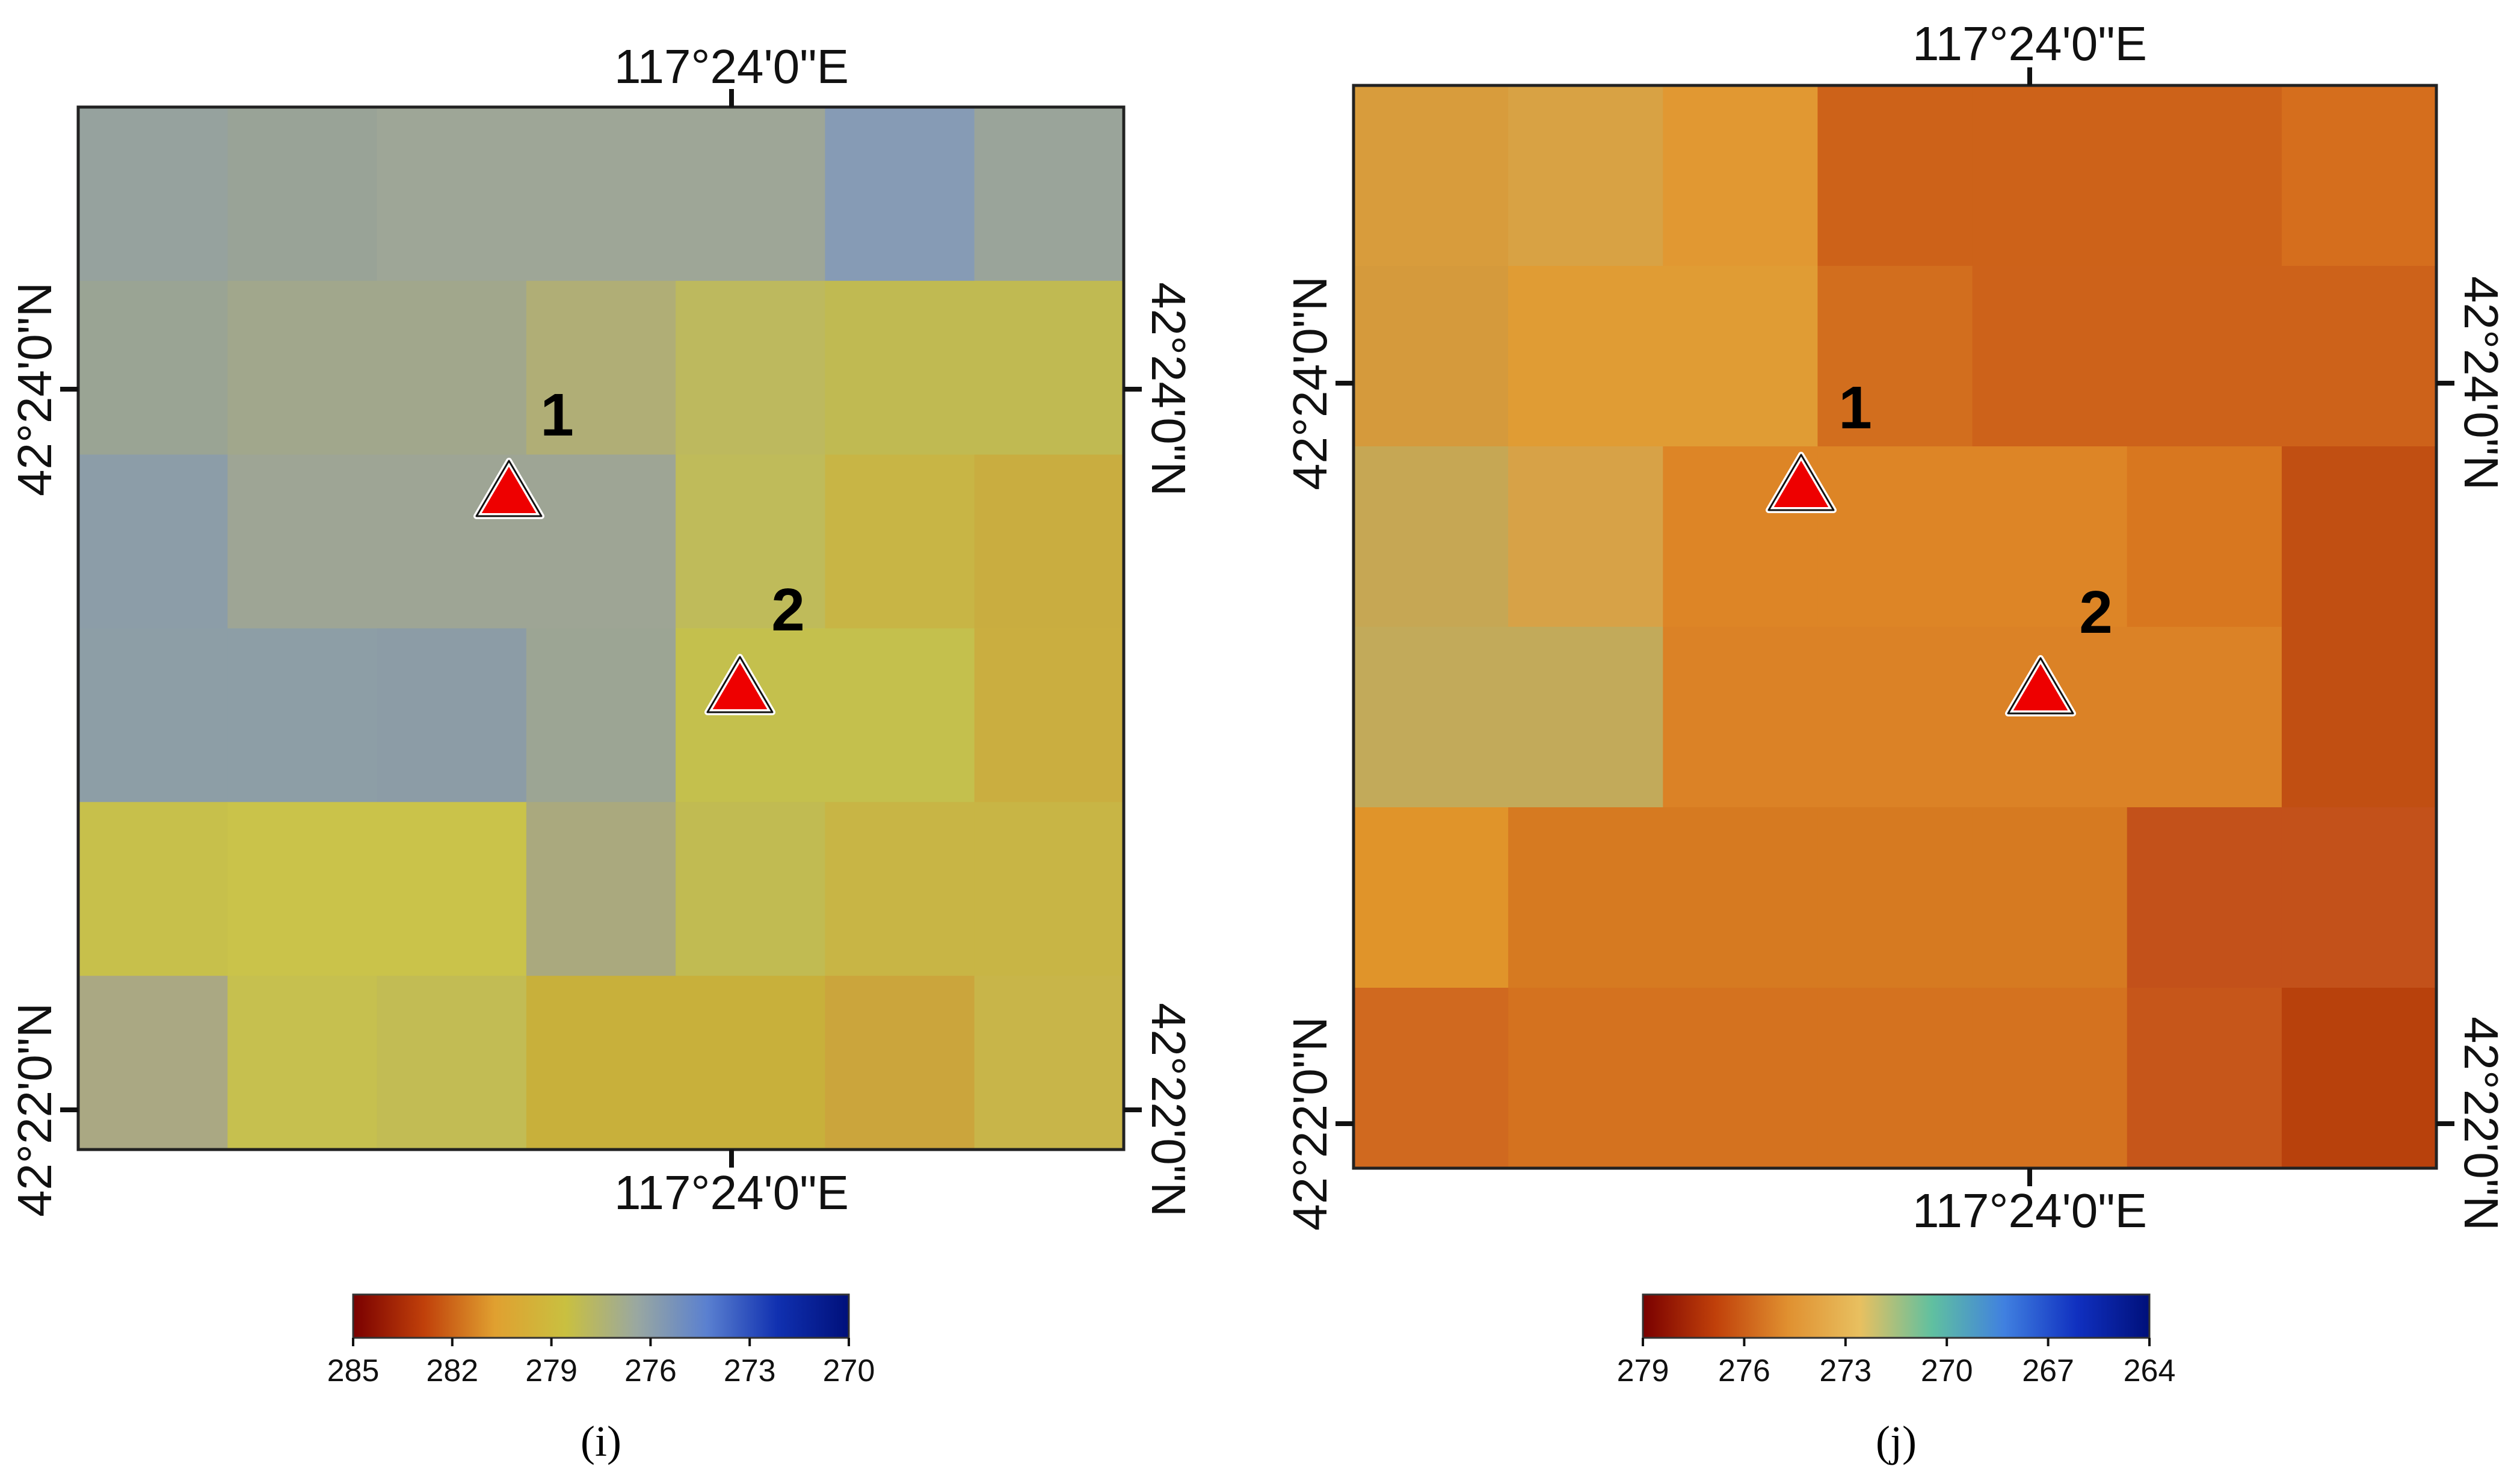  What do you see at coordinates (1801, 482) in the screenshot?
I see `site-marker-1-j-outline` at bounding box center [1801, 482].